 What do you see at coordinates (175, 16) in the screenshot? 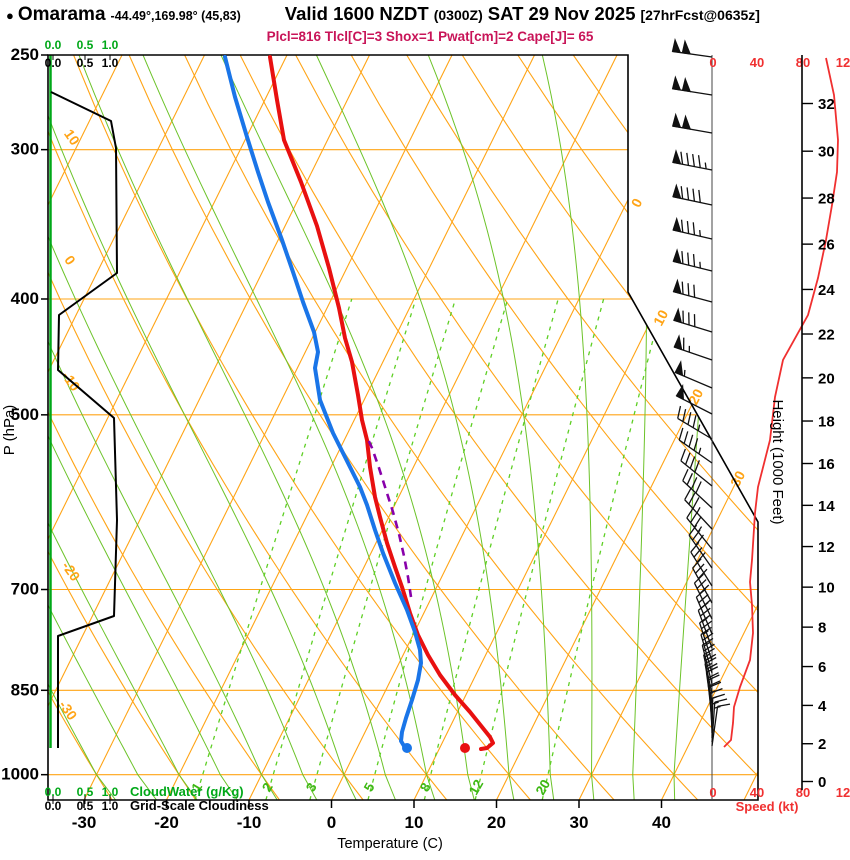
I see `station-coords: -44.49°,169.98° (45,83)` at bounding box center [175, 16].